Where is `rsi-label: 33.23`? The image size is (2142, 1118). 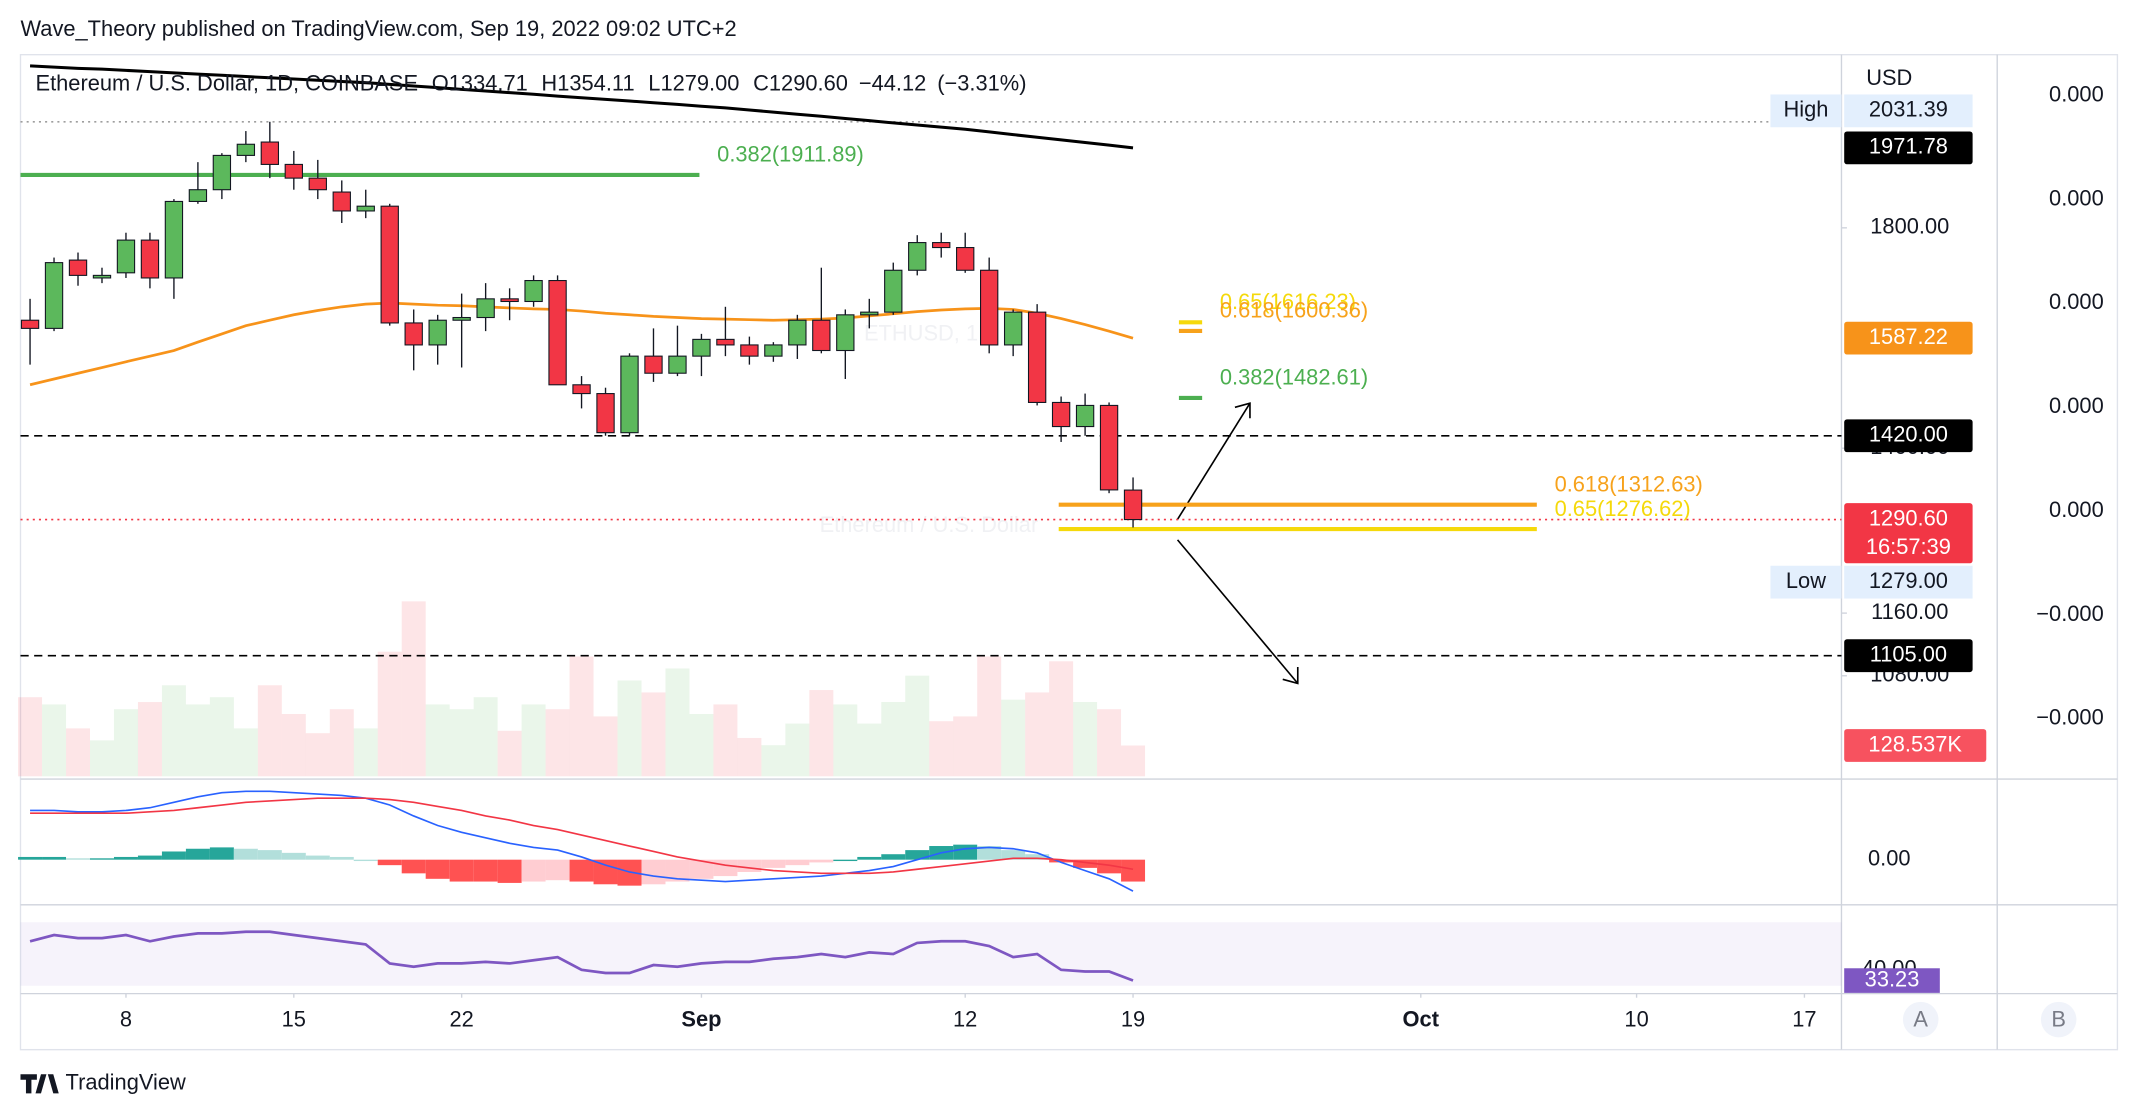
rsi-label: 33.23 is located at coordinates (1892, 978).